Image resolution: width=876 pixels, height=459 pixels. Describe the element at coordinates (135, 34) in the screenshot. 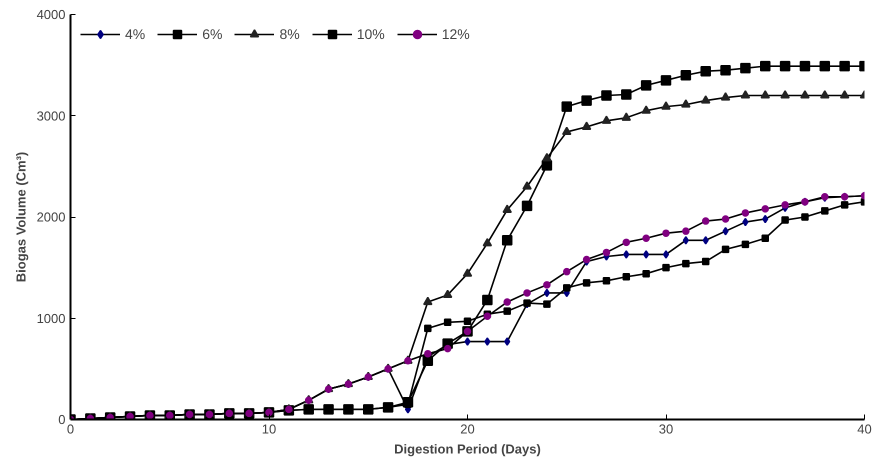

I see `legend-label: 4%` at that location.